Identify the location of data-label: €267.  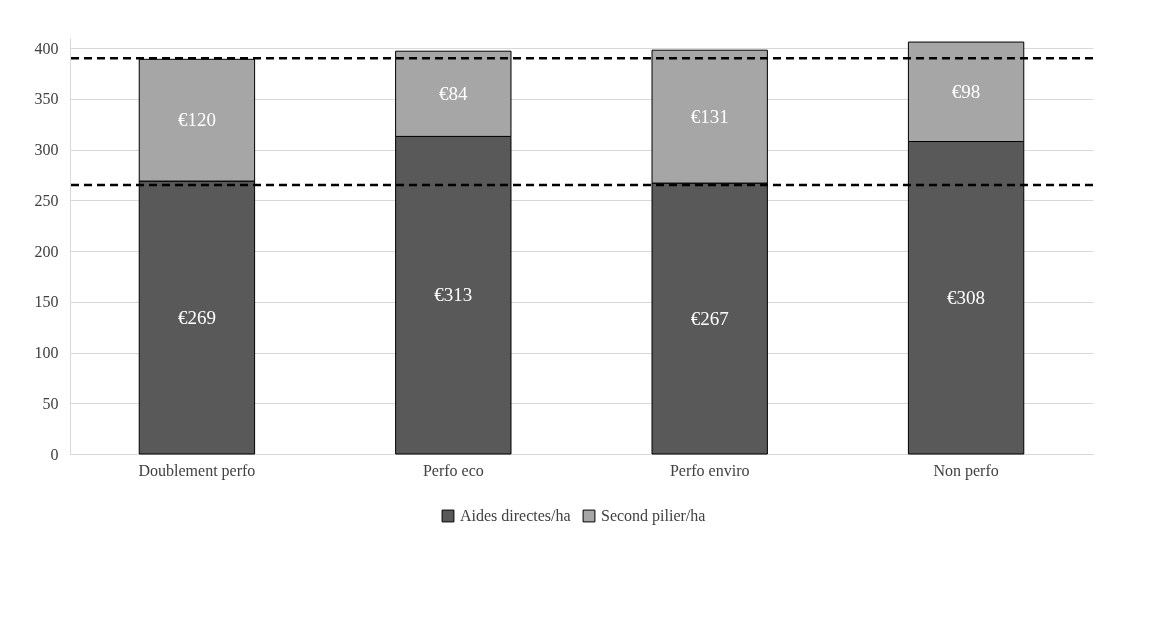
(709, 318).